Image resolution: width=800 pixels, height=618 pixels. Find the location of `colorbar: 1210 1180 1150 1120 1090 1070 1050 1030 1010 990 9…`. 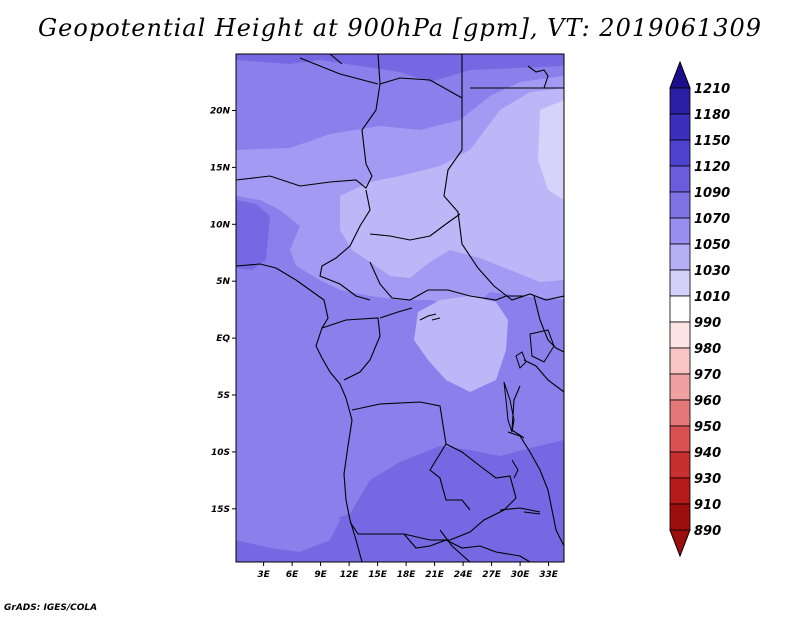

colorbar: 1210 1180 1150 1120 1090 1070 1050 1030 1010 990 9… is located at coordinates (699, 309).